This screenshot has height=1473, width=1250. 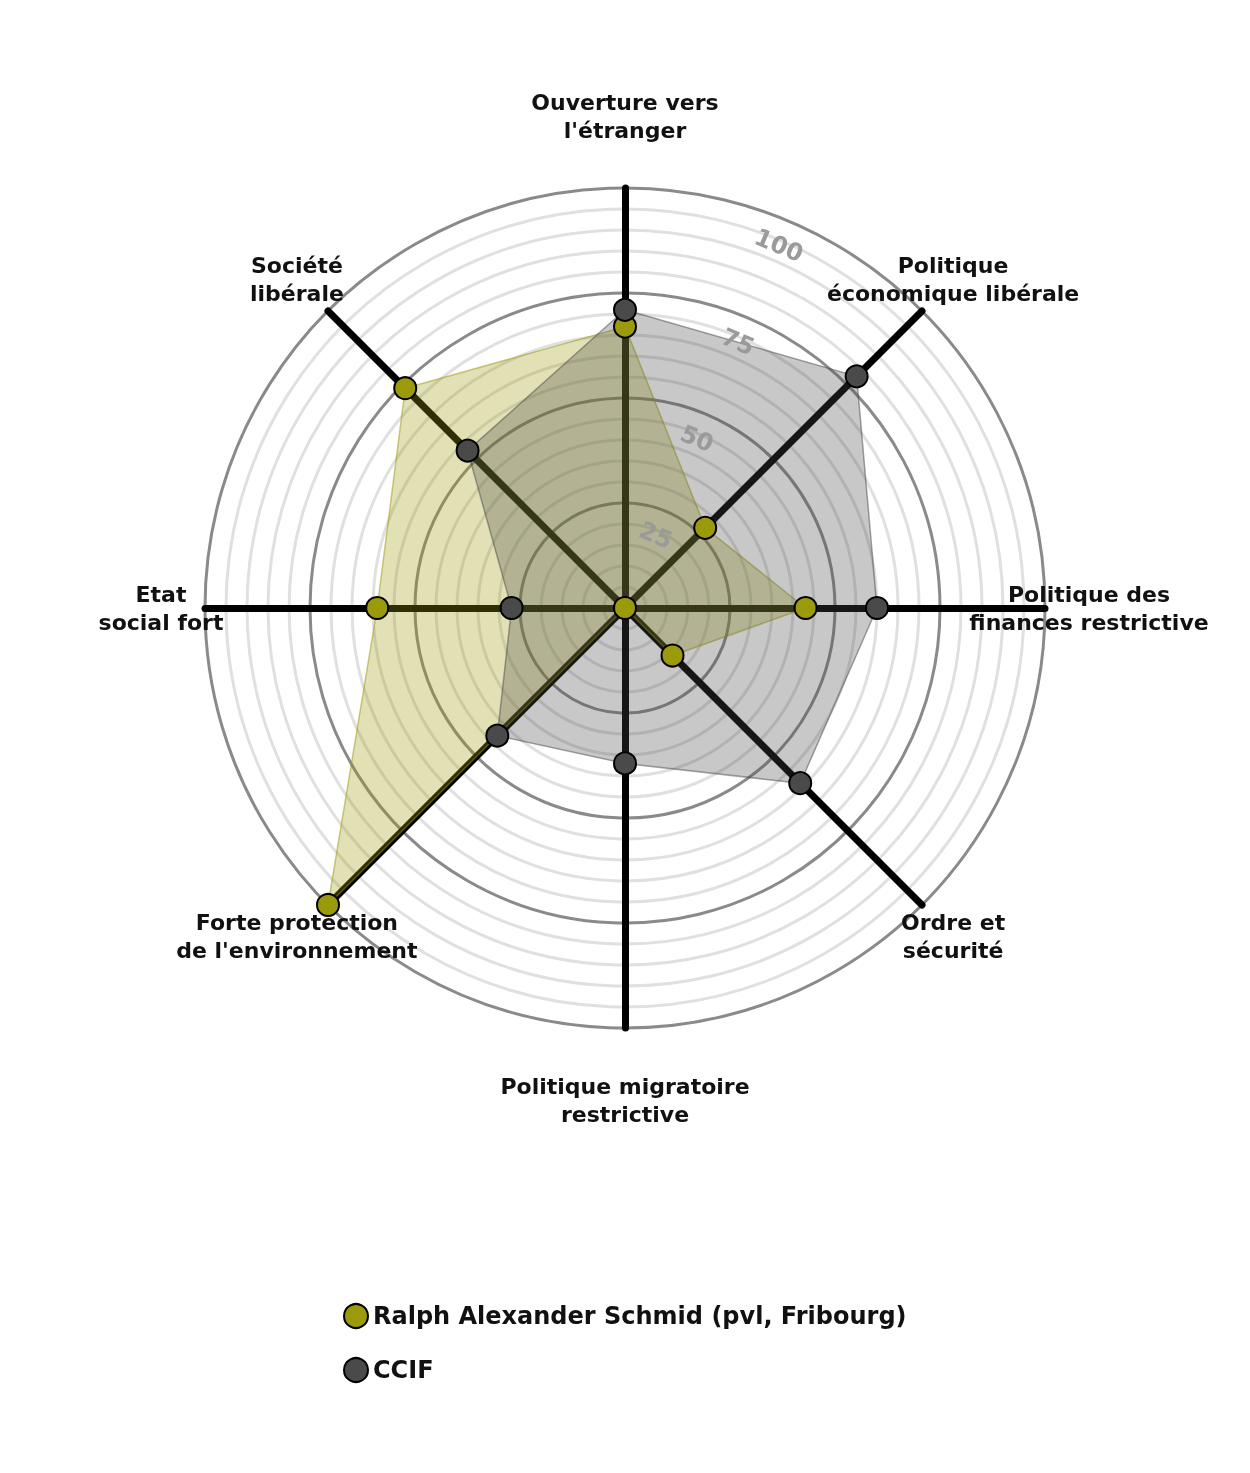 I want to click on spoke-label: Politique migratoire restrictive, so click(x=625, y=1100).